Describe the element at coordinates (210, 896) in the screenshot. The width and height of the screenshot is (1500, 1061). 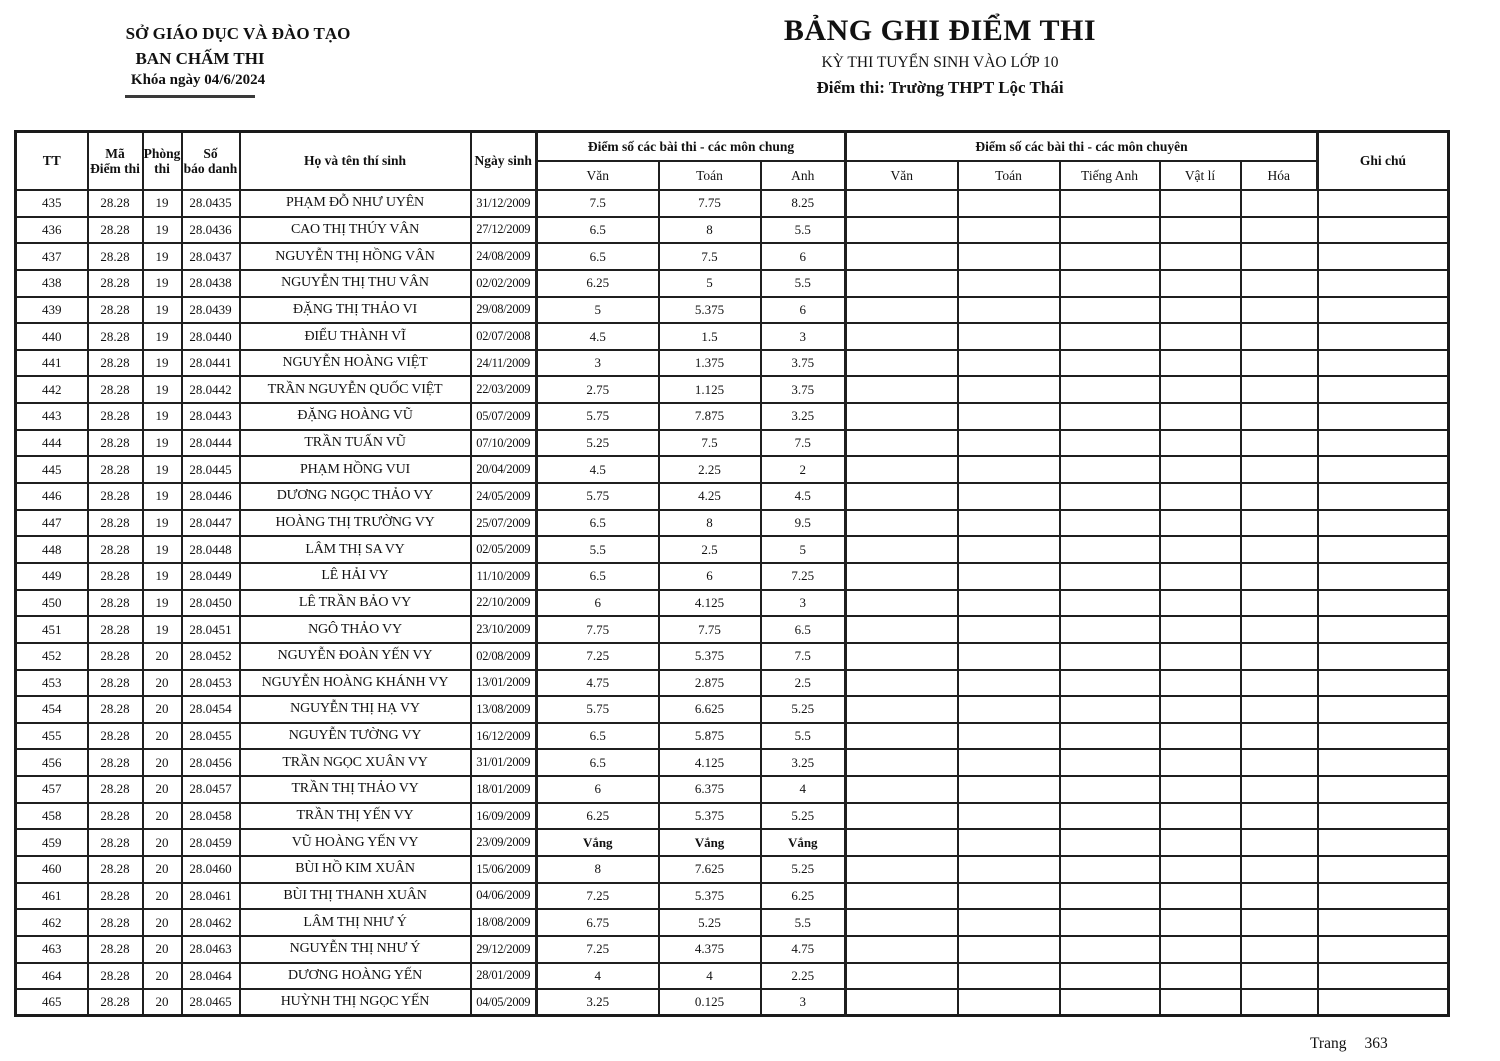
I see `cell-candidate-number: 28.0461` at that location.